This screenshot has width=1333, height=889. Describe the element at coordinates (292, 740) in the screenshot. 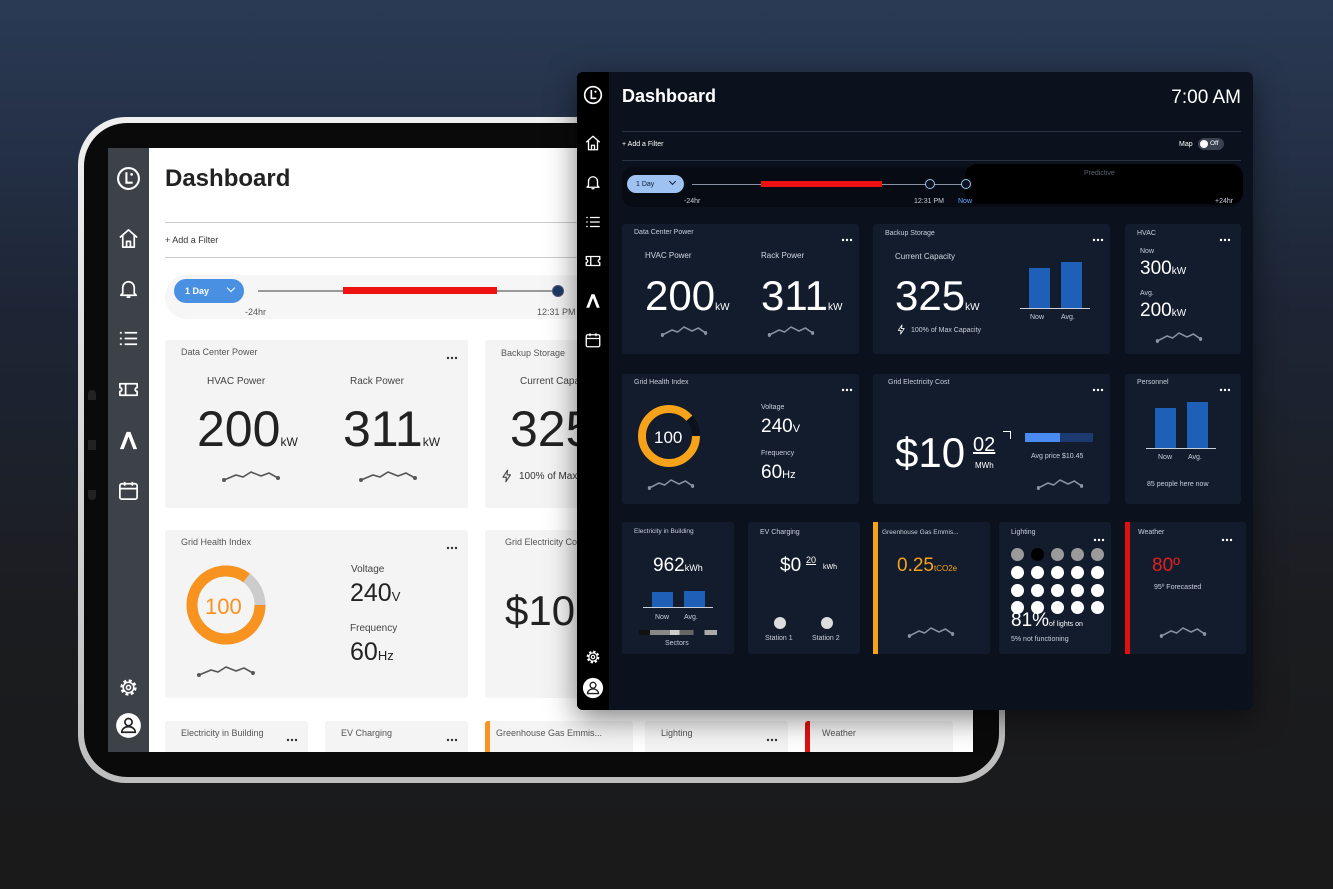

I see `menu-dots-graphic` at that location.